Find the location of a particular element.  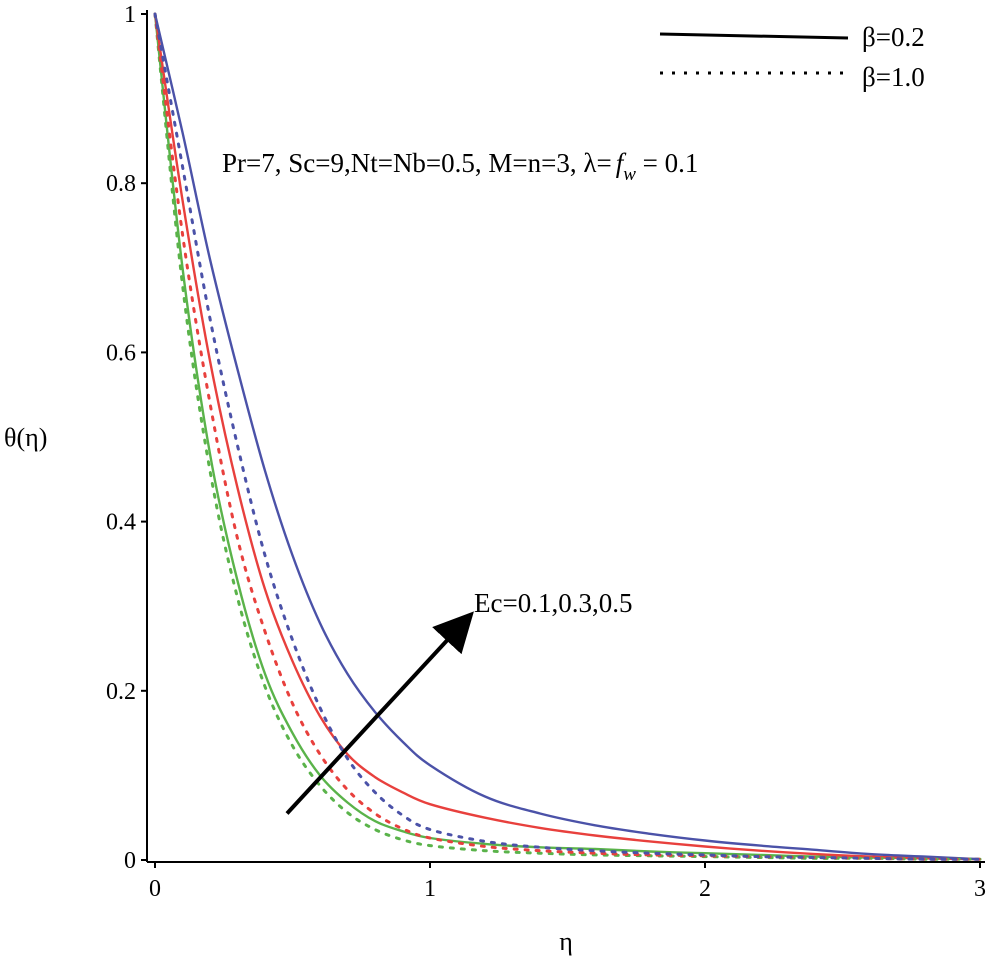

y-tick-label: 0.4 is located at coordinates (121, 523).